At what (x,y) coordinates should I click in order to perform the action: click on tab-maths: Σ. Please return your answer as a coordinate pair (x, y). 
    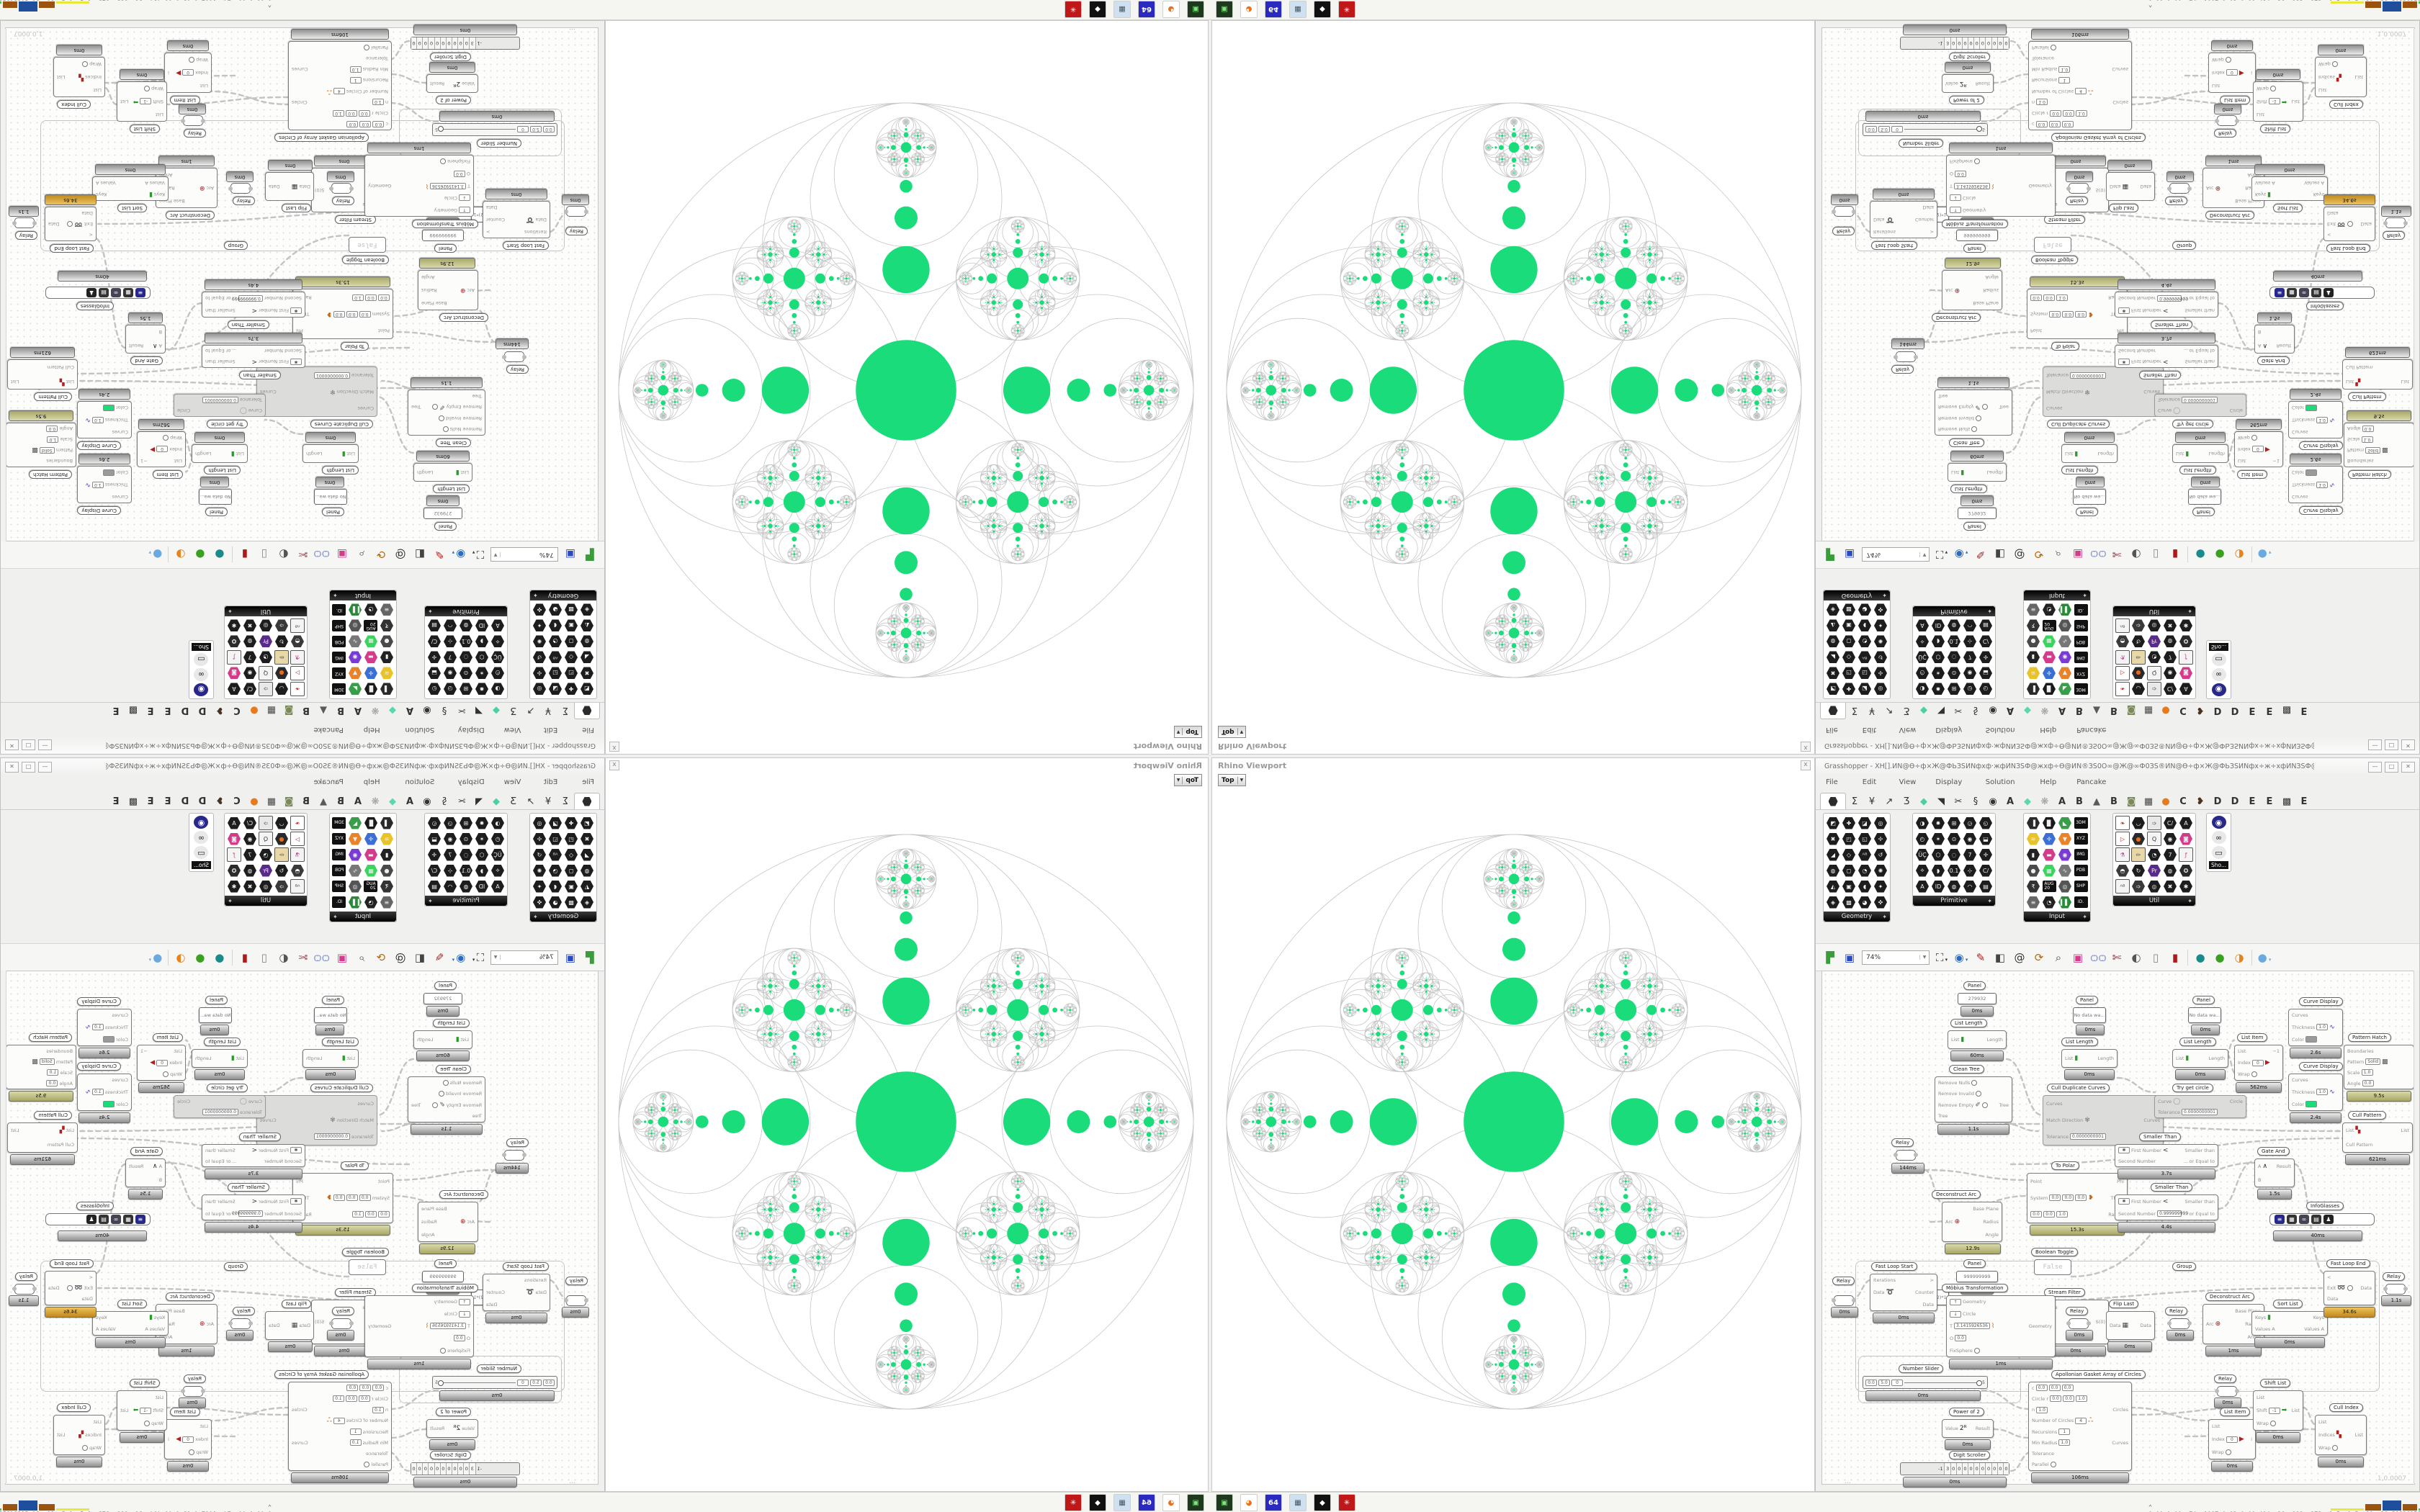
    Looking at the image, I should click on (565, 710).